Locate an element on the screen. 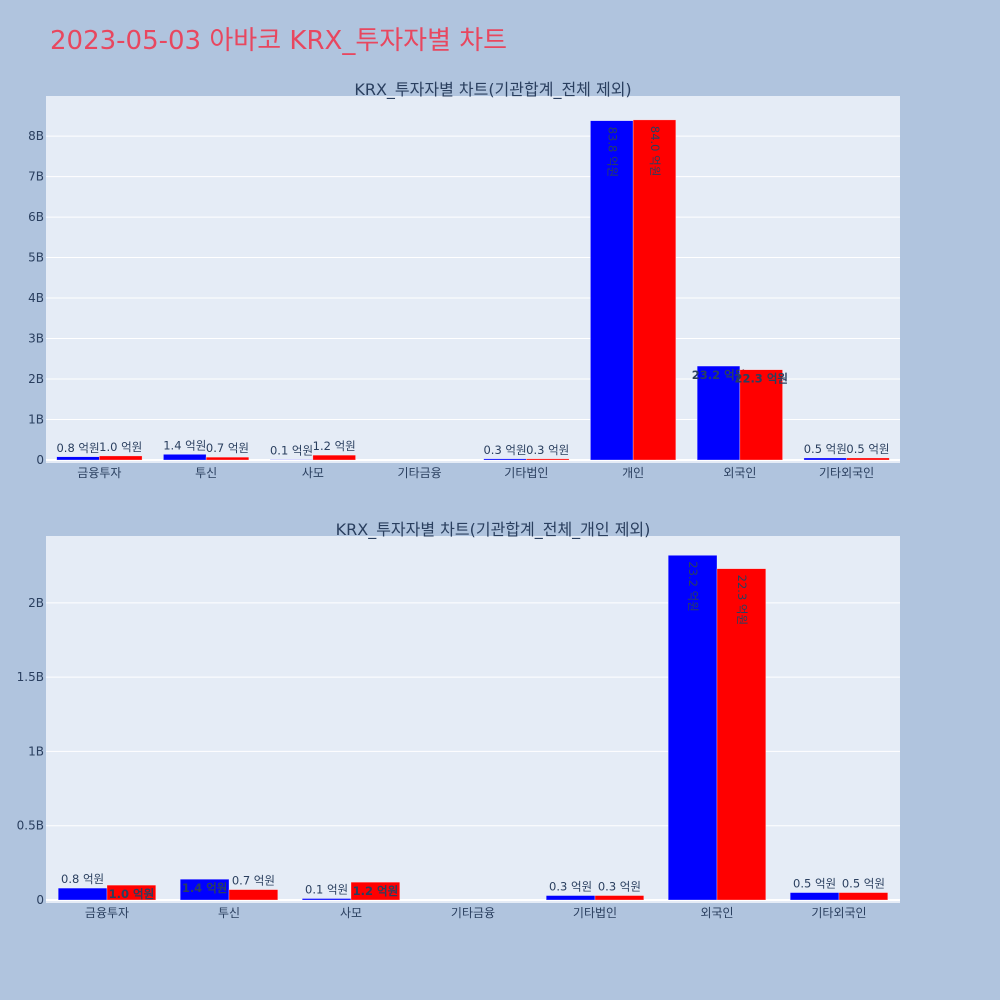 The height and width of the screenshot is (1000, 1000). page-title: 2023-05-03 아바코 KRX_투자자별 차트 is located at coordinates (278, 41).